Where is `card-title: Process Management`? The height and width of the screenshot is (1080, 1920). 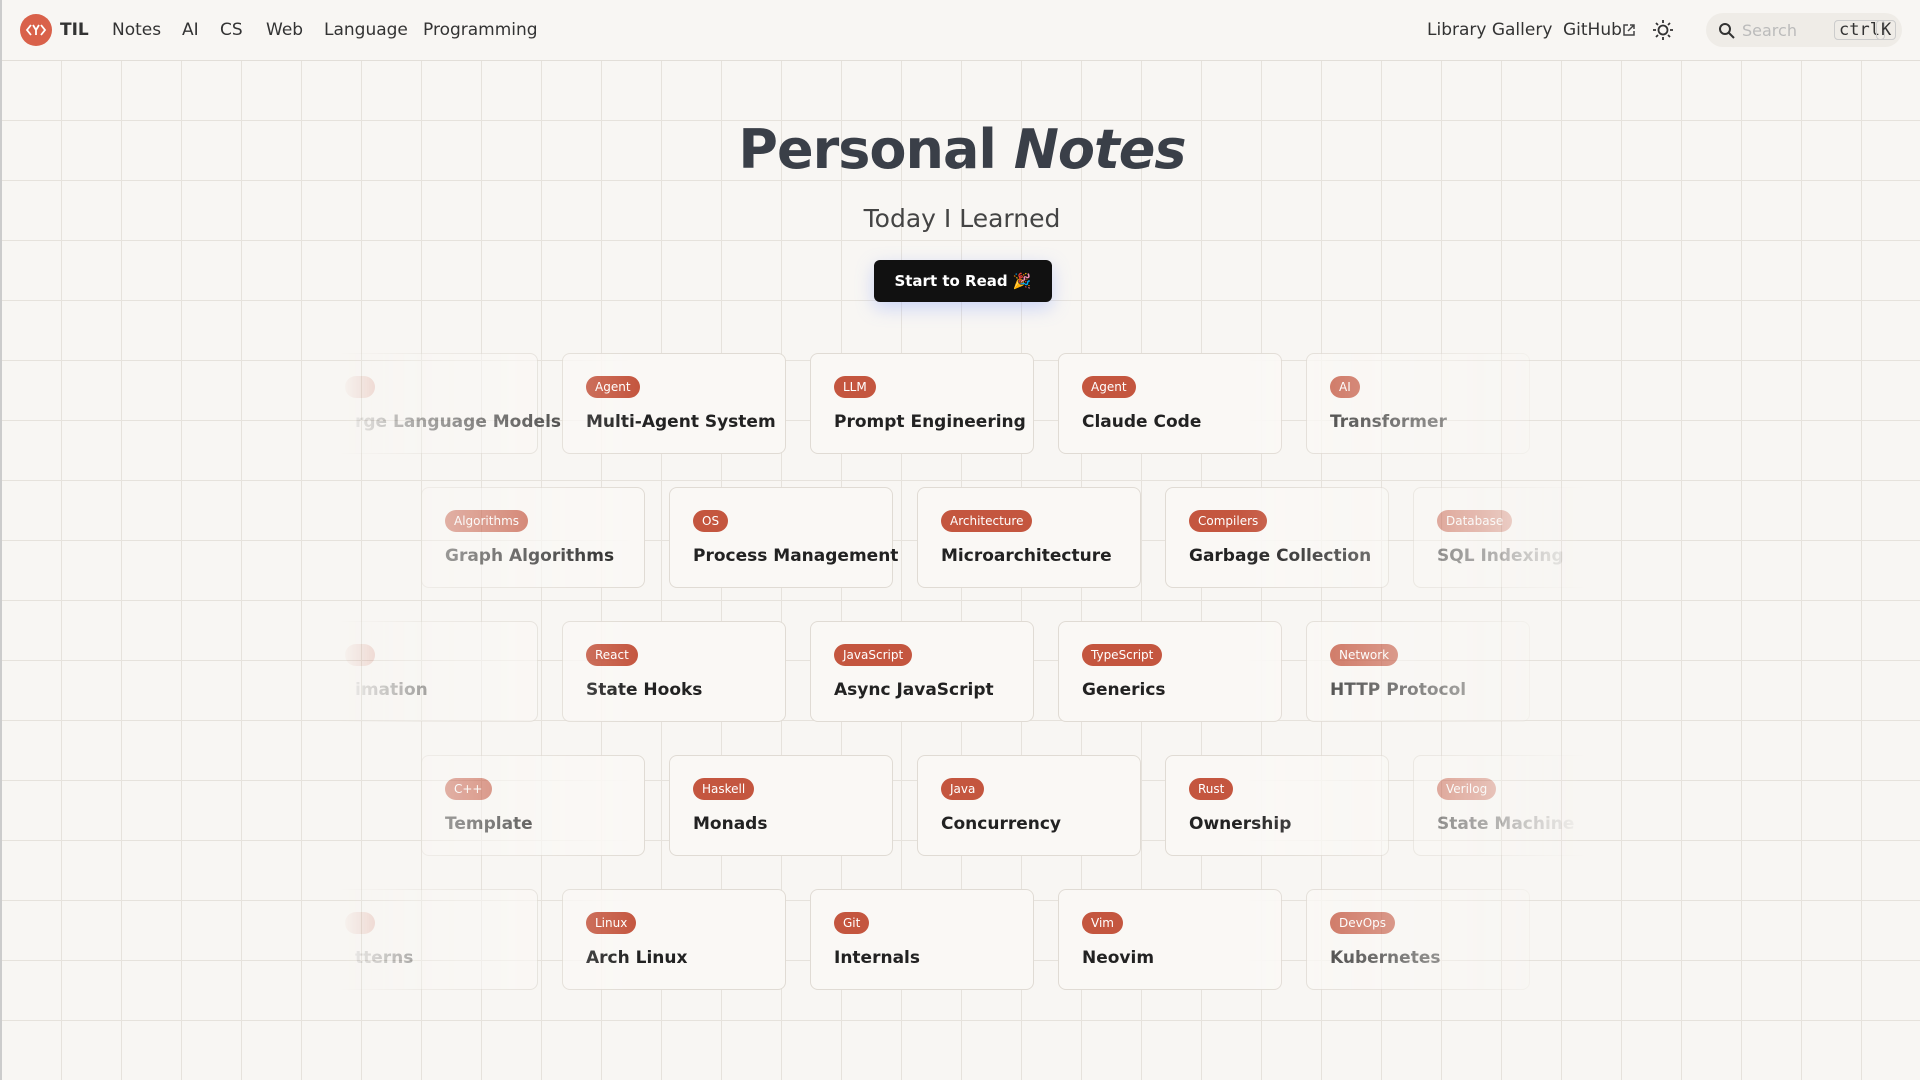 card-title: Process Management is located at coordinates (796, 556).